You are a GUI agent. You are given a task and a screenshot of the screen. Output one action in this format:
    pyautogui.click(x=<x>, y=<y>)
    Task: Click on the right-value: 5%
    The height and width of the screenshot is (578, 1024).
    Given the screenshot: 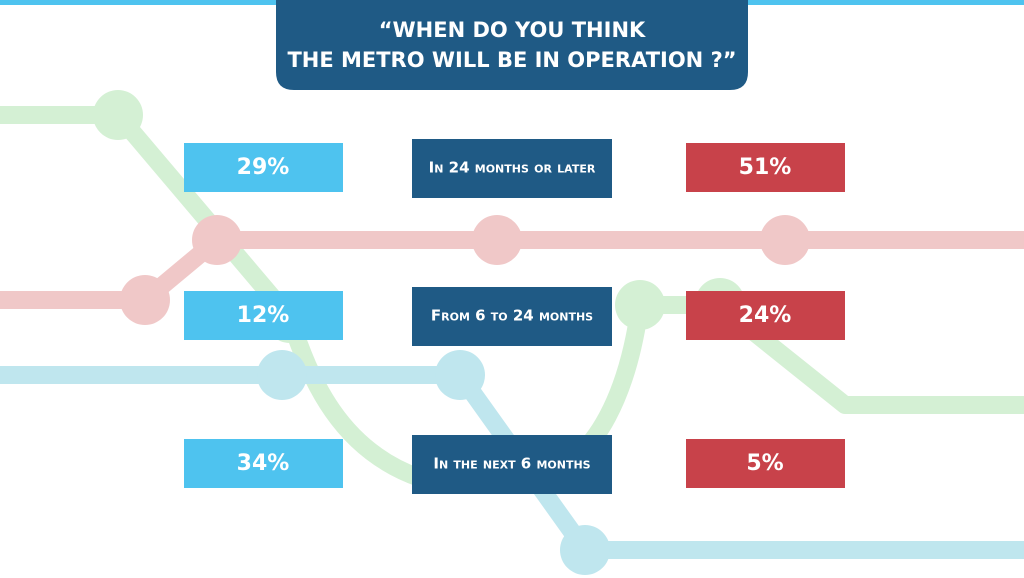 What is the action you would take?
    pyautogui.click(x=764, y=463)
    